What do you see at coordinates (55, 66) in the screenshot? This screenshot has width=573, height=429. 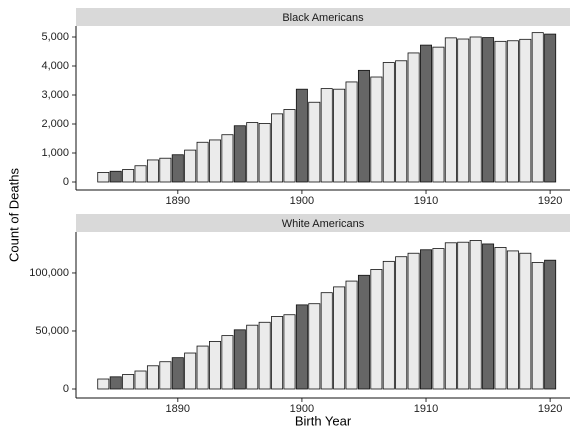 I see `y-tick-label: 4,000` at bounding box center [55, 66].